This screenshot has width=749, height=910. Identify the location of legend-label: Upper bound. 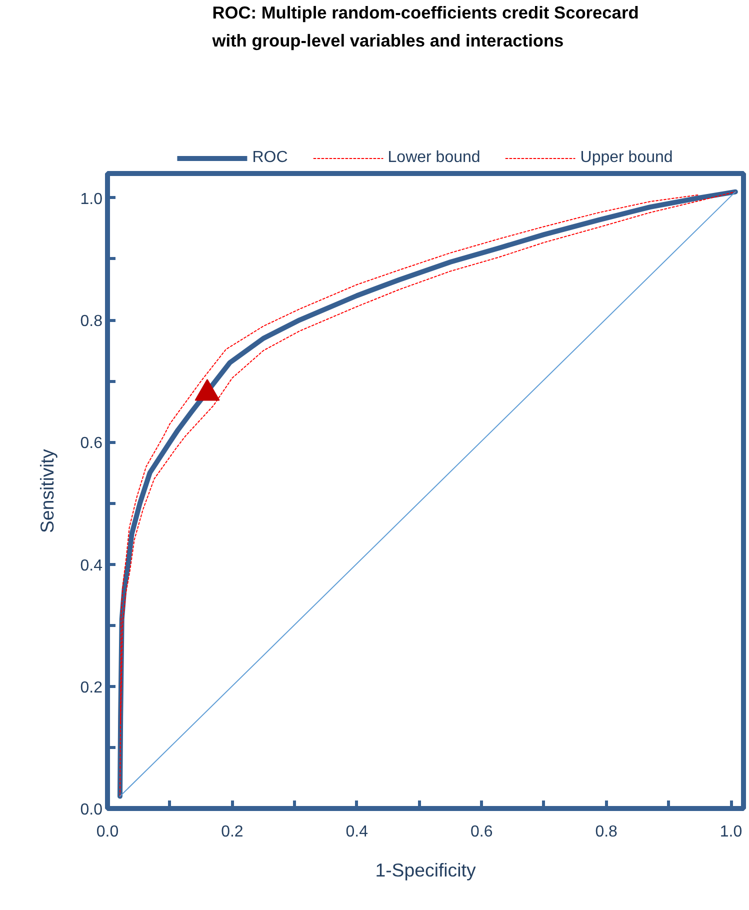
(626, 158).